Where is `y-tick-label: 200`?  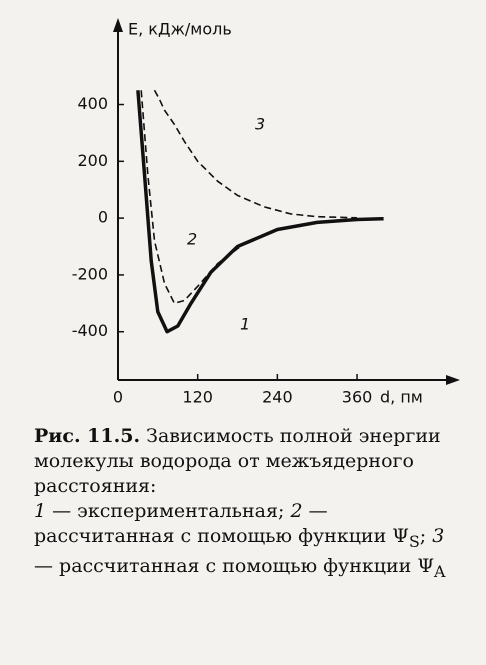 y-tick-label: 200 is located at coordinates (92, 160).